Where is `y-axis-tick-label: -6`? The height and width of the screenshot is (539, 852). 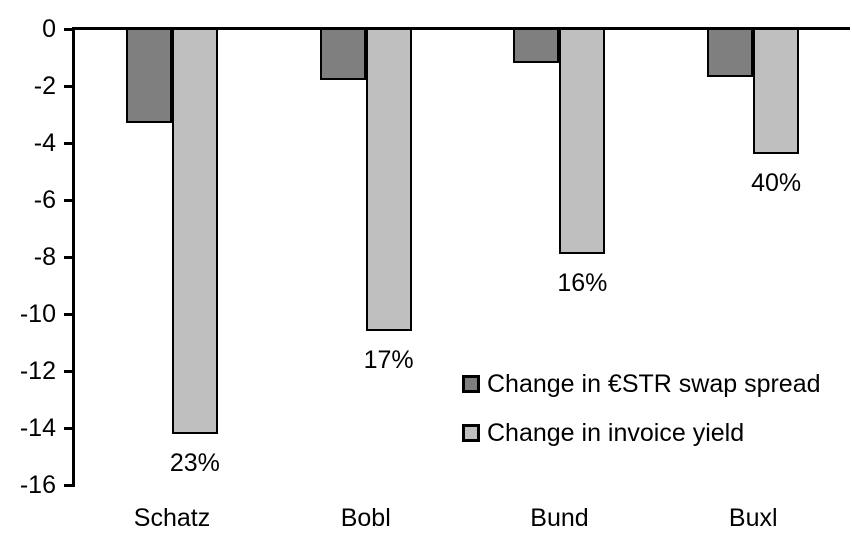 y-axis-tick-label: -6 is located at coordinates (44, 200).